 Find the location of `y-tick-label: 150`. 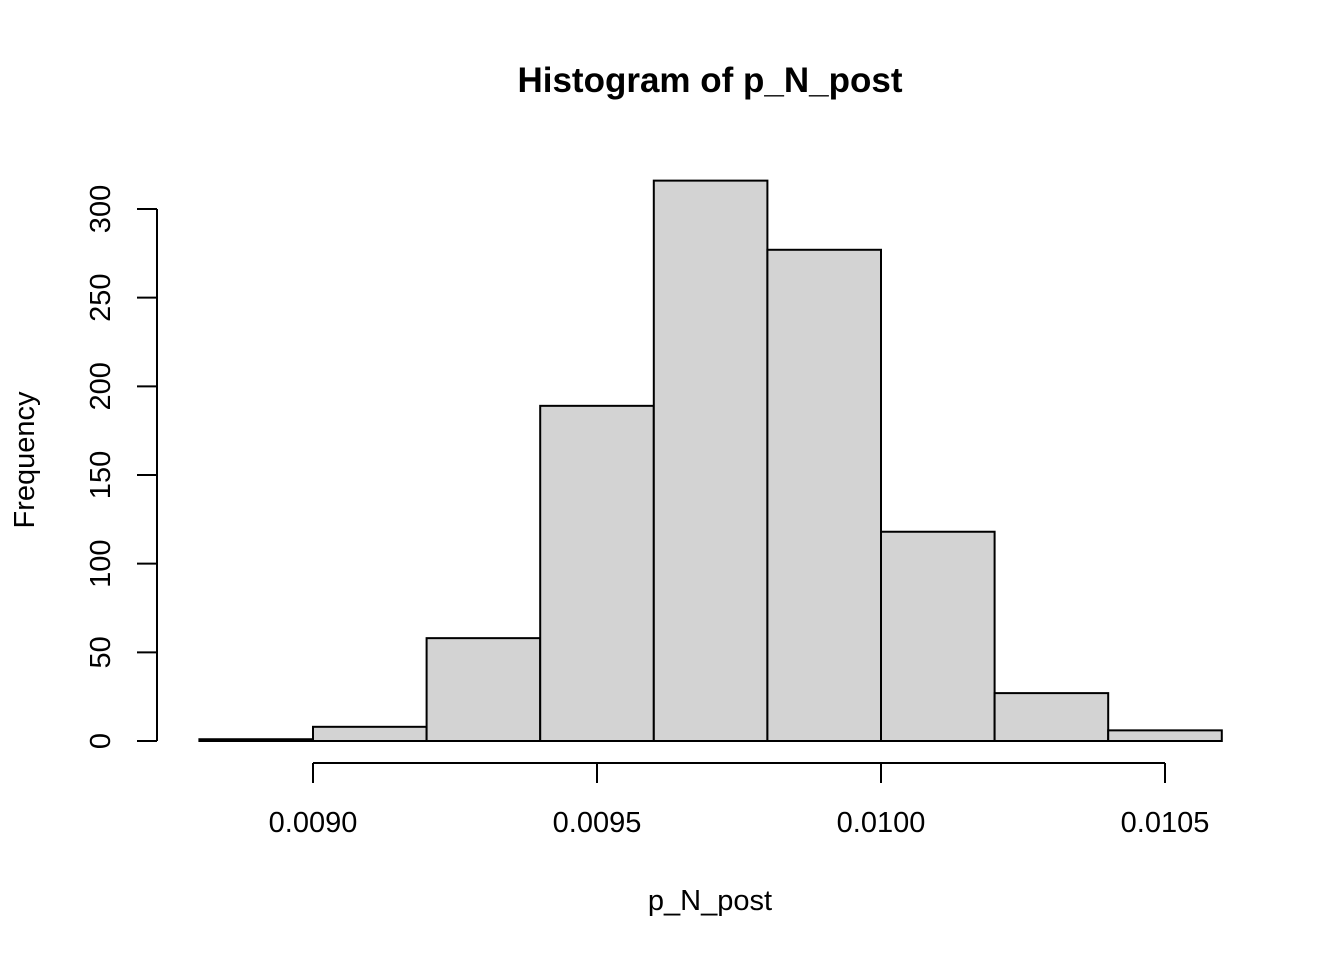

y-tick-label: 150 is located at coordinates (101, 475).